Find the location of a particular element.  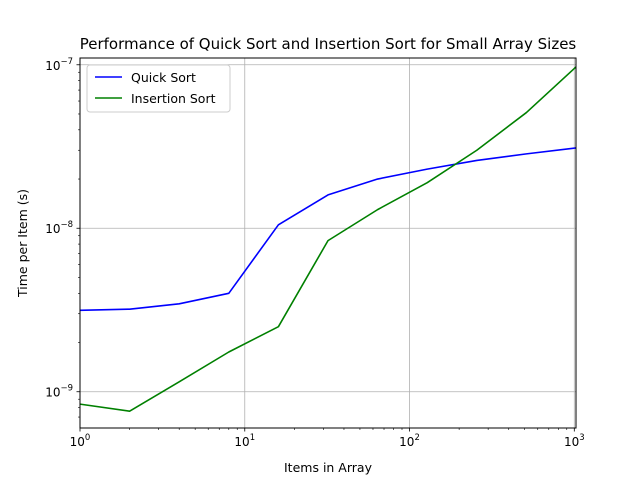

y-tick-label: 10⁻⁸ is located at coordinates (59, 228).